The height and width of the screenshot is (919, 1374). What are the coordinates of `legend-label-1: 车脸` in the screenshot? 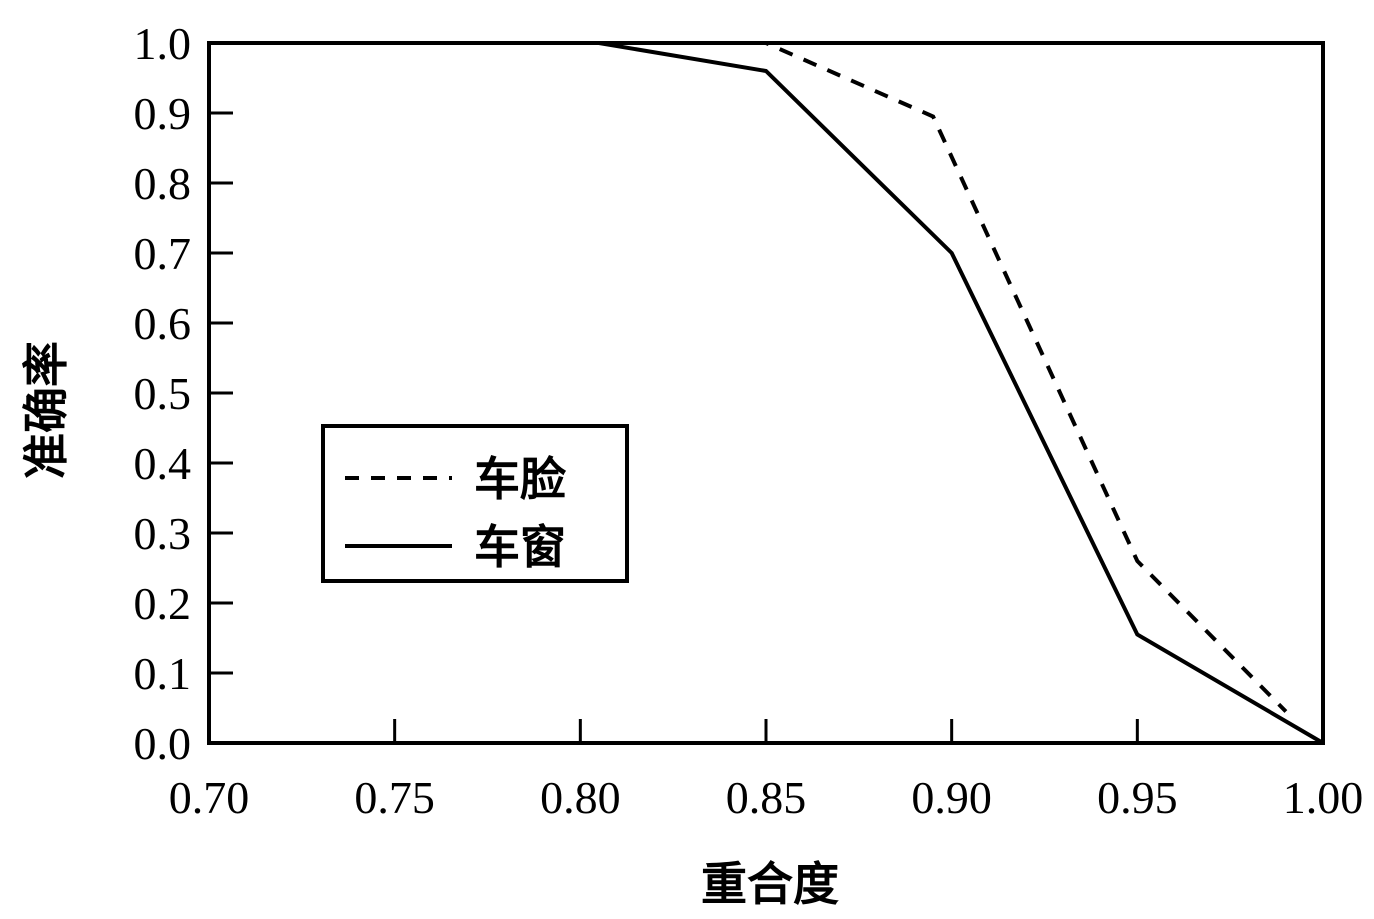 It's located at (520, 479).